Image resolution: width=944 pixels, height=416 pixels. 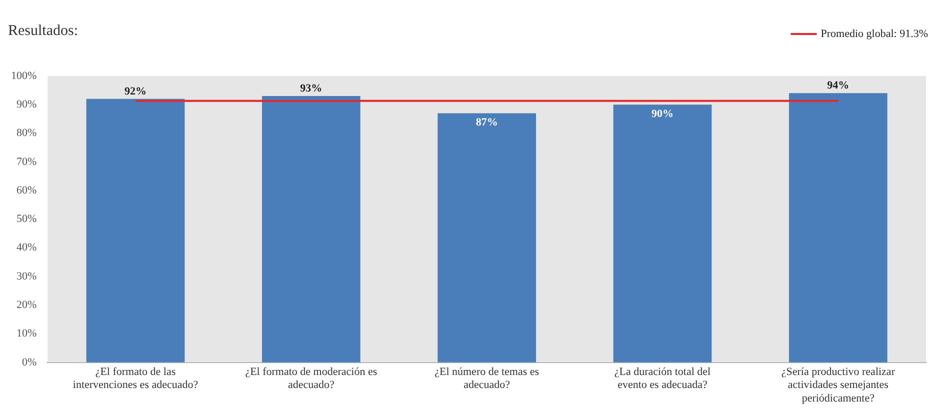 I want to click on data-label: 90%, so click(x=663, y=114).